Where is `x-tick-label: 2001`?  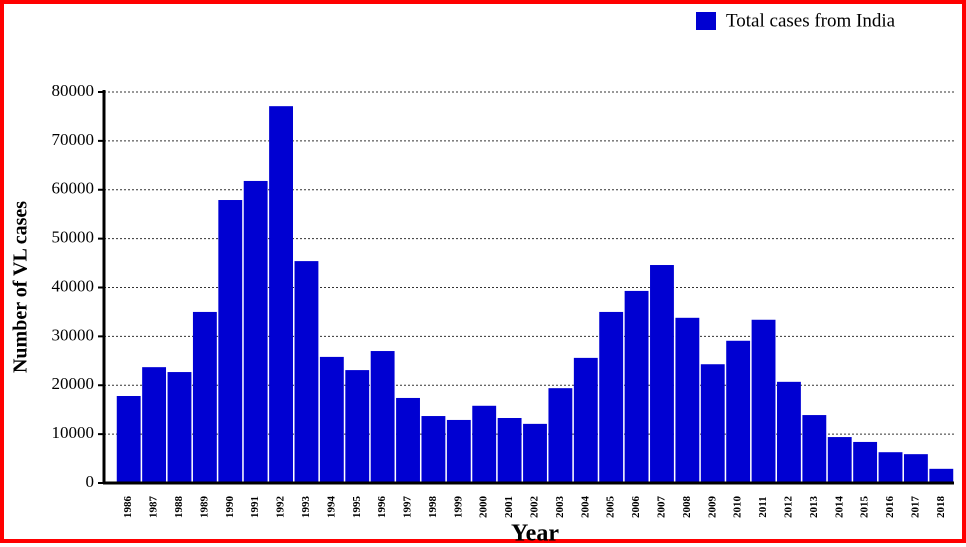 x-tick-label: 2001 is located at coordinates (509, 507).